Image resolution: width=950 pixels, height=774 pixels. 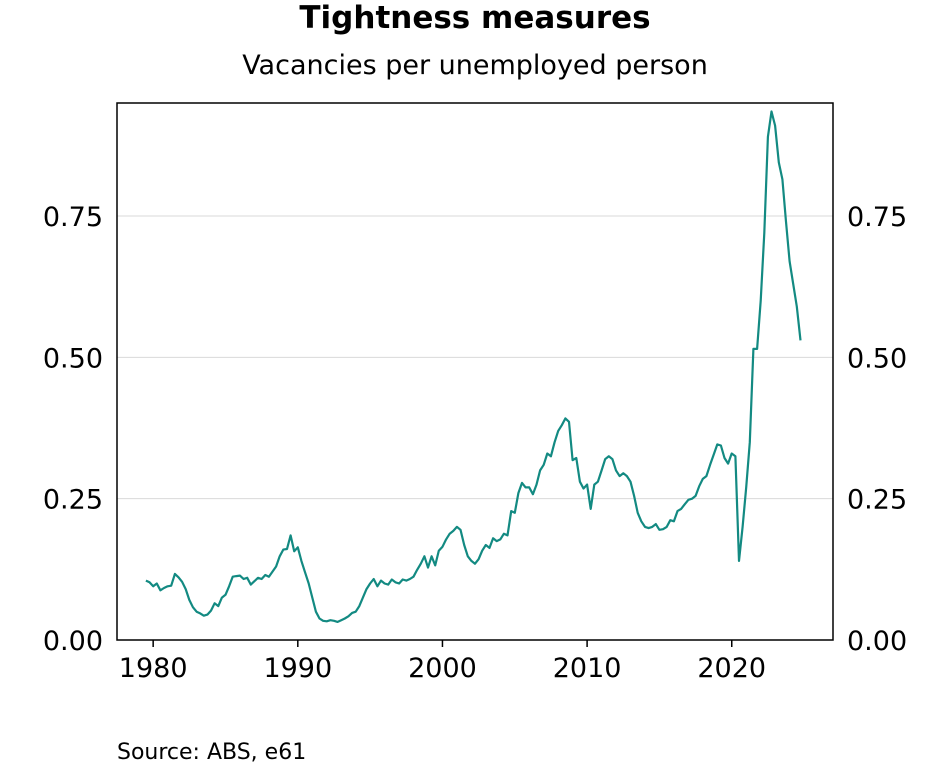 What do you see at coordinates (442, 668) in the screenshot?
I see `x-tick-label: 2000` at bounding box center [442, 668].